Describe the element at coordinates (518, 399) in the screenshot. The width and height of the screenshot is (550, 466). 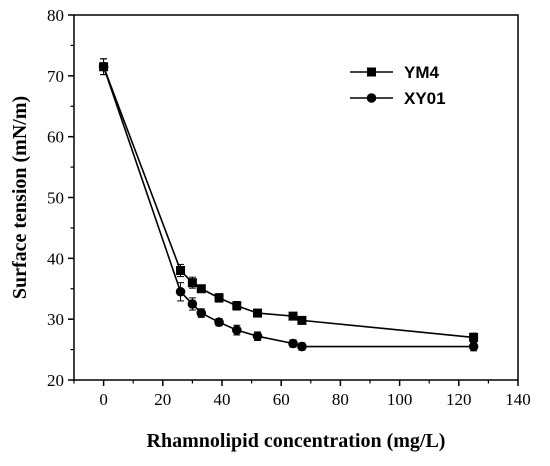
I see `x-tick-label: 140` at that location.